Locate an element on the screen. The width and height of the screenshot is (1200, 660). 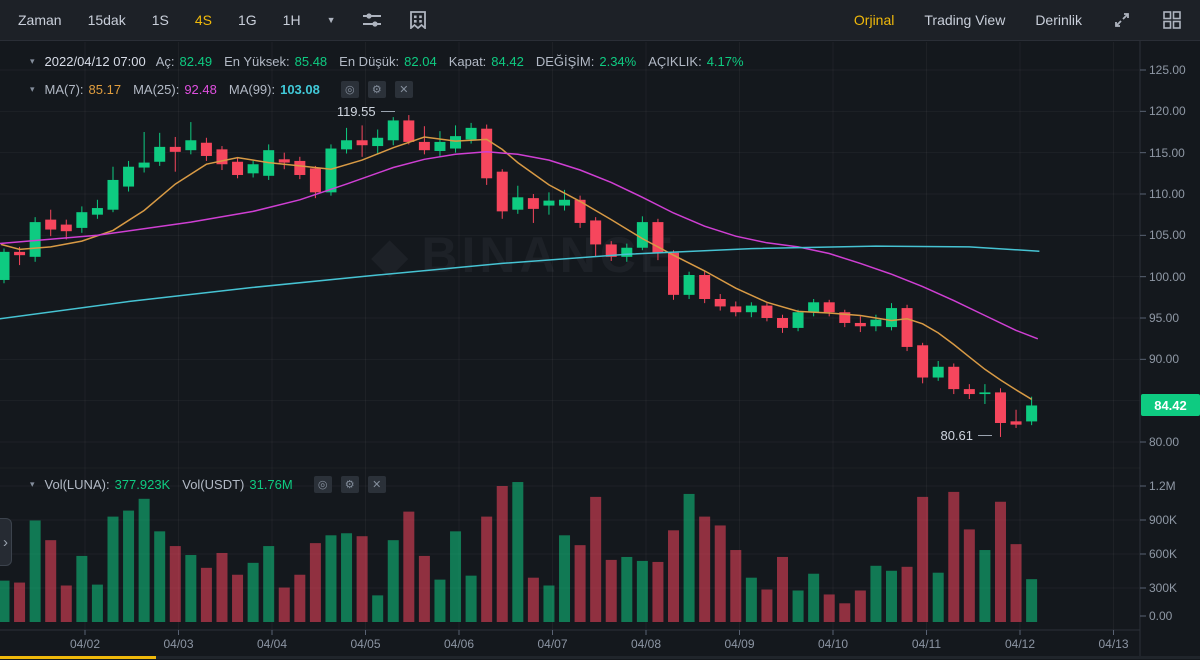
tab-original: Orjinal is located at coordinates (874, 20).